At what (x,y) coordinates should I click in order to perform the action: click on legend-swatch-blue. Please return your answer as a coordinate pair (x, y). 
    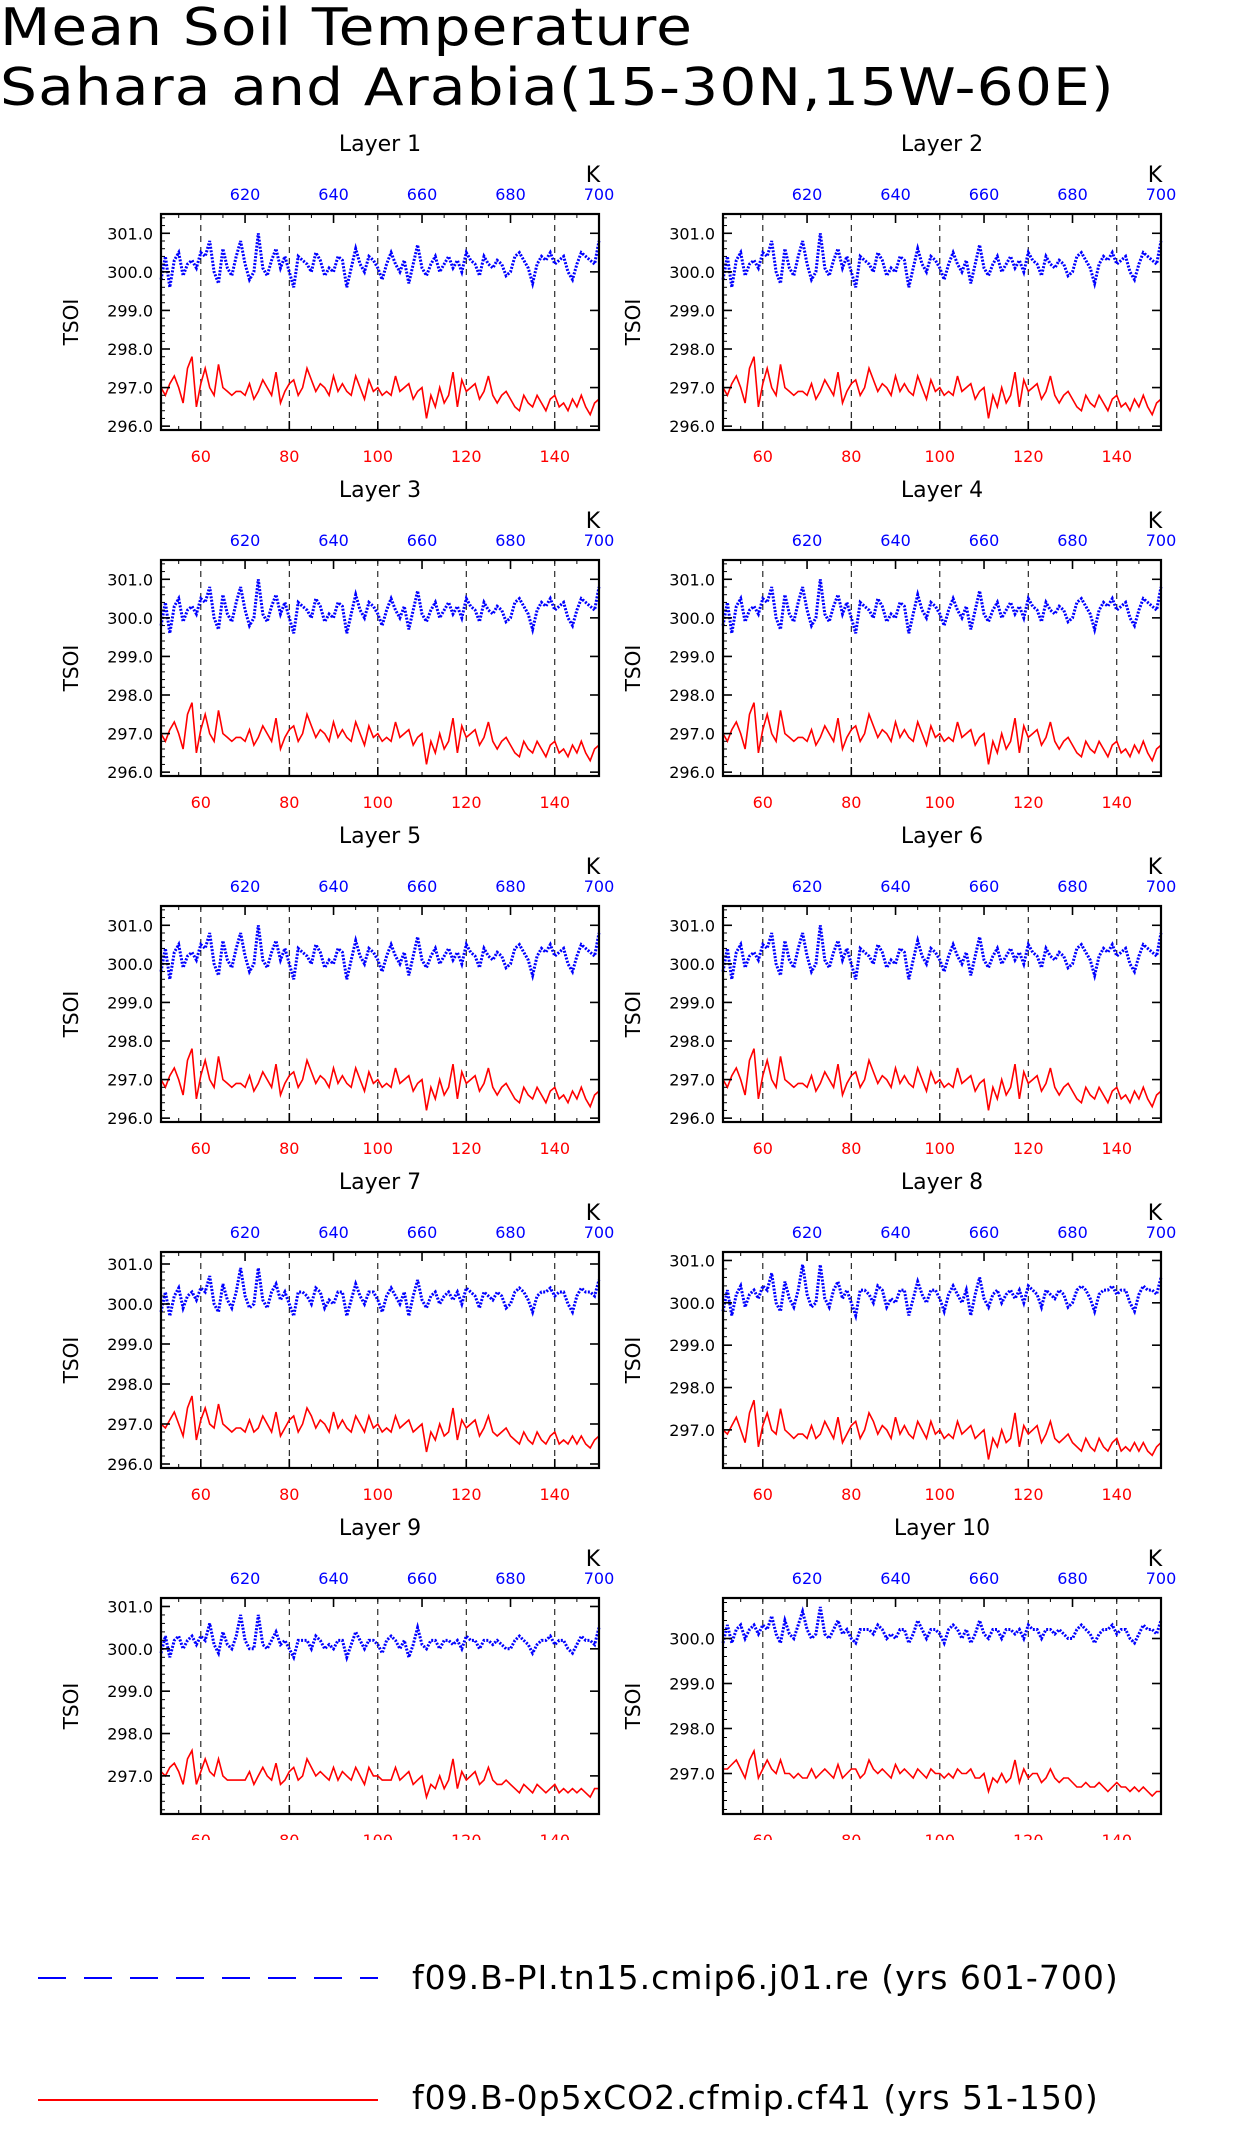
    Looking at the image, I should click on (208, 1978).